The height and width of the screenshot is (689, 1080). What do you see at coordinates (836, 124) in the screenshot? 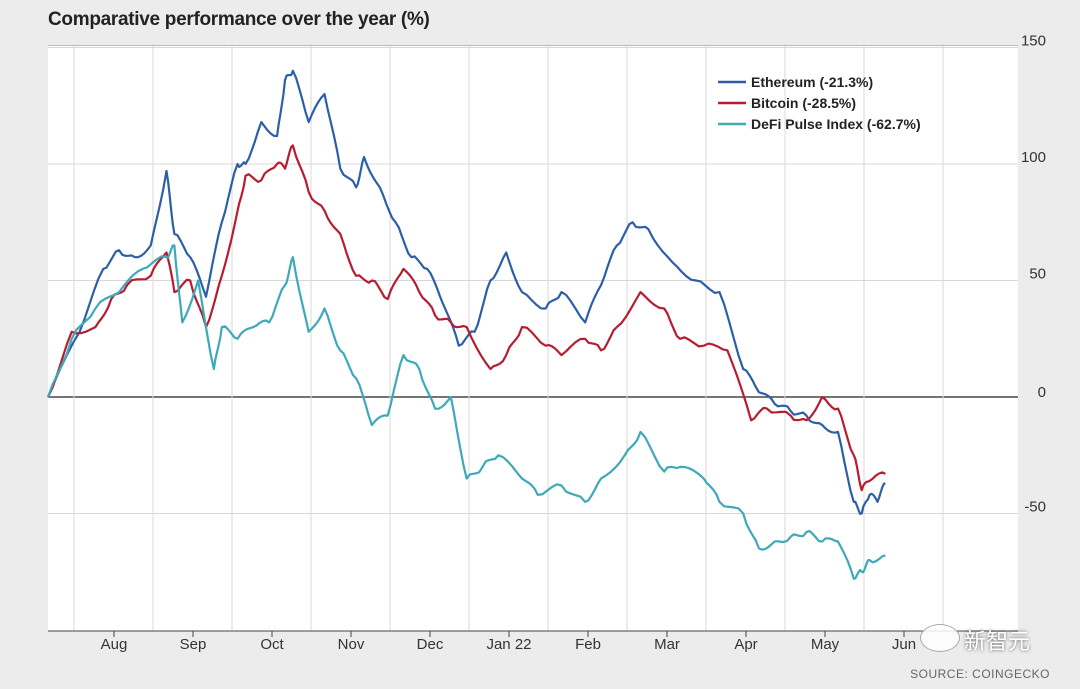
I see `legend-label: DeFi Pulse Index (-62.7%)` at bounding box center [836, 124].